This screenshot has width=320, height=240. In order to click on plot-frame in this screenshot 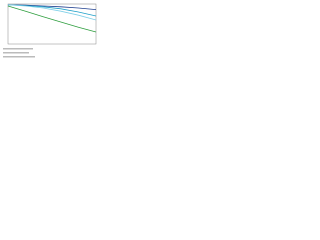, I will do `click(52, 24)`.